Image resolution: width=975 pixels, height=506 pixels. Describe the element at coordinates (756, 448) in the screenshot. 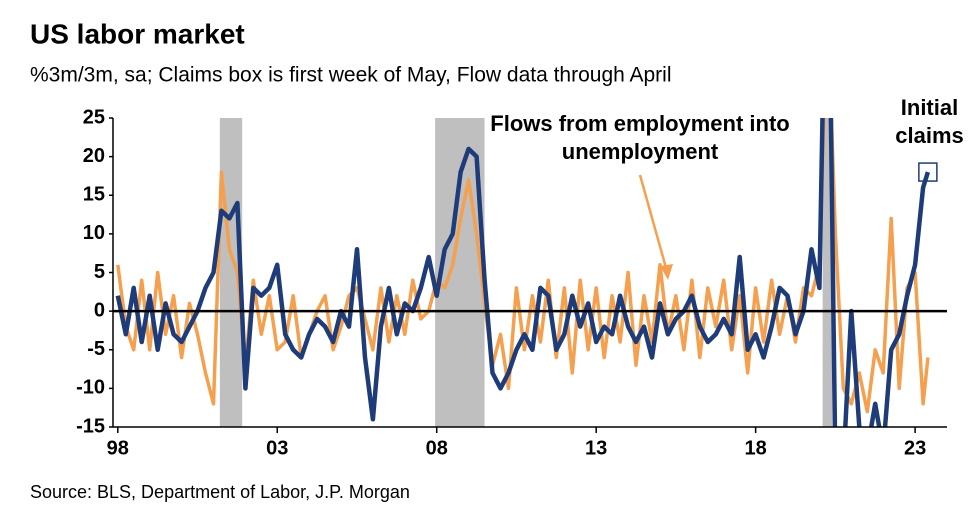

I see `x-tick-label: 18` at that location.